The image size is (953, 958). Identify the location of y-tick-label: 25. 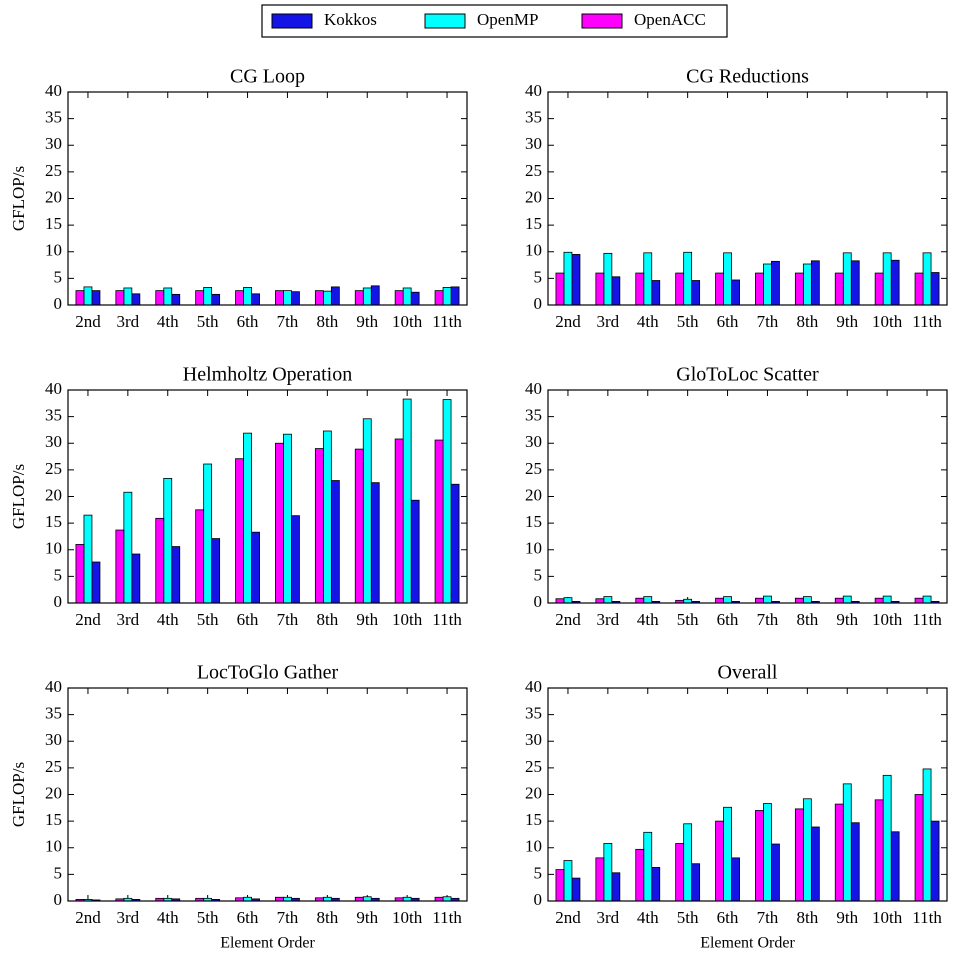
(53, 766).